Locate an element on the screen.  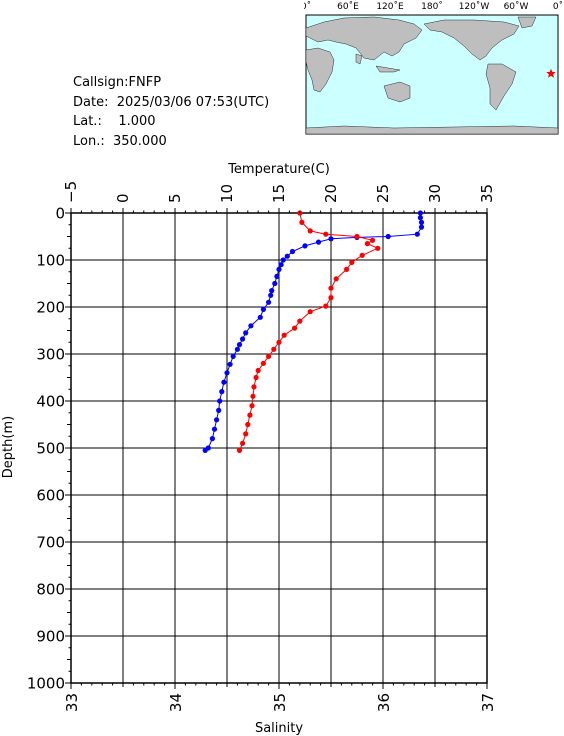
depth-tick-label: 200 is located at coordinates (50, 308).